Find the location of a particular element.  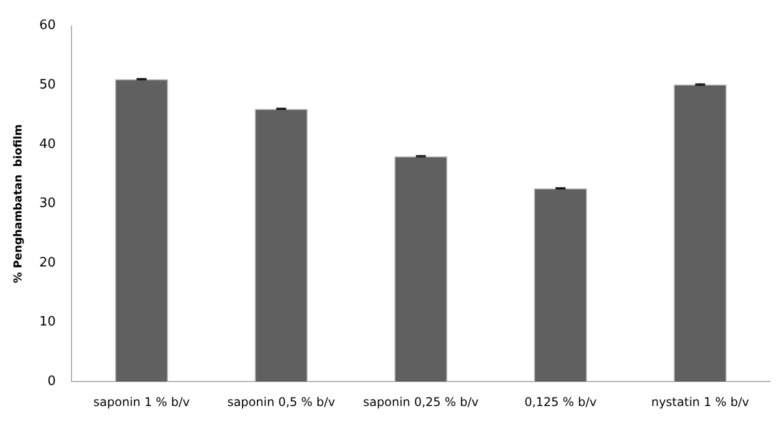

x-tick-label: nystatin 1 % b/v is located at coordinates (700, 401).